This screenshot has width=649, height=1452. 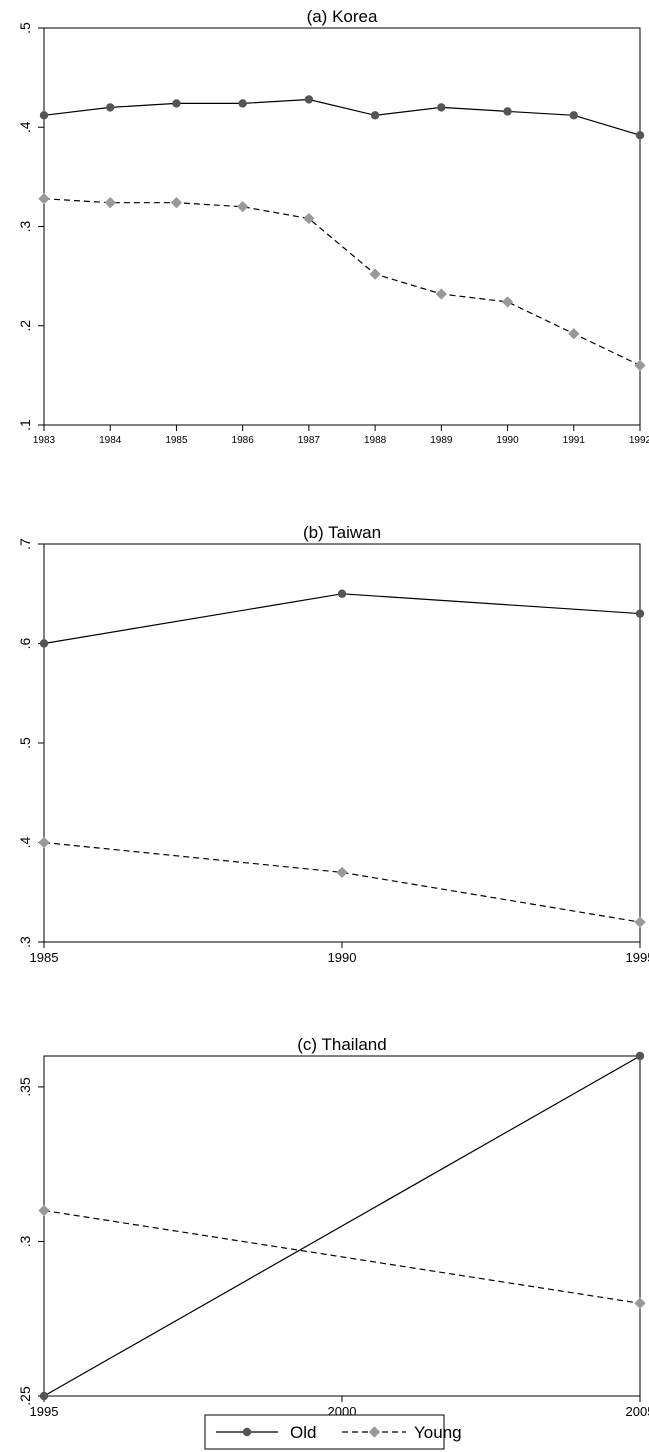 I want to click on ytick-label-taiwan: .4, so click(x=25, y=842).